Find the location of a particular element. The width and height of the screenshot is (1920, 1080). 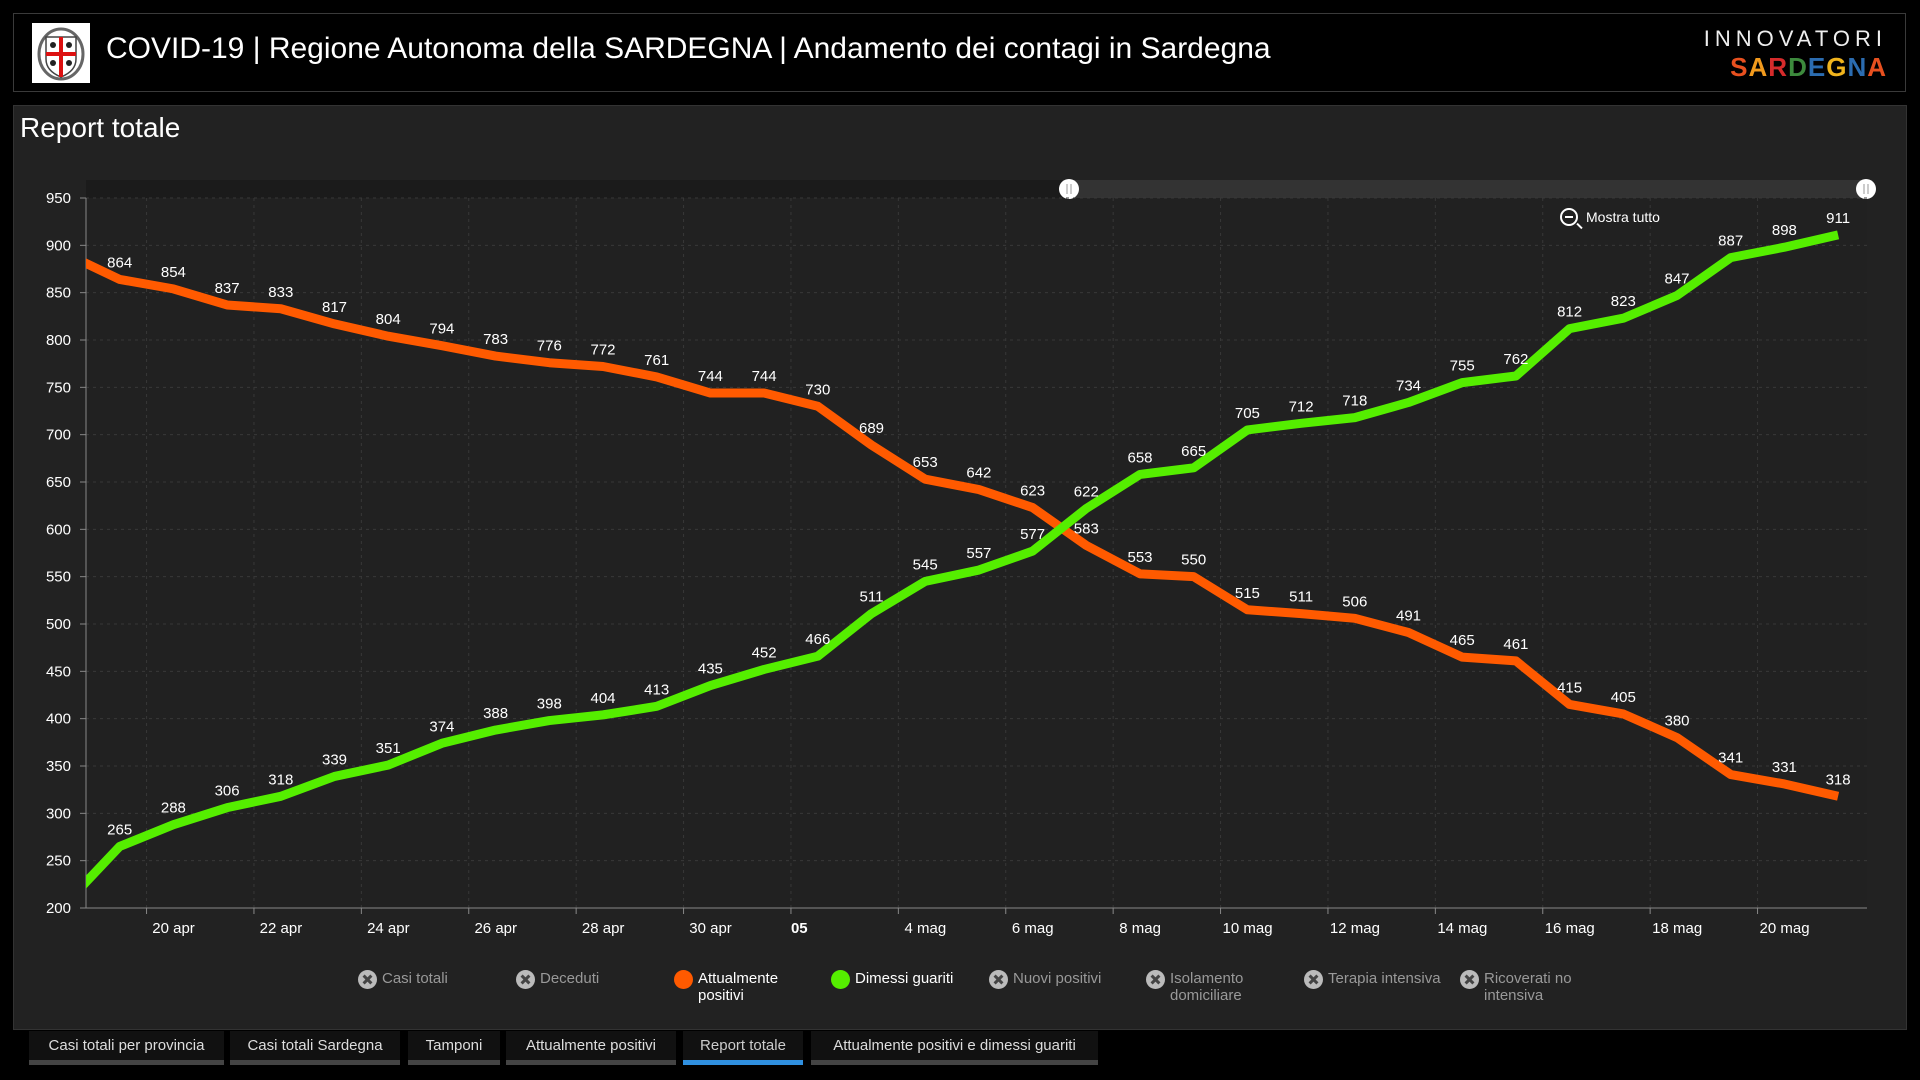

show-all-zoom-button: Mostra tutto is located at coordinates (1610, 217).